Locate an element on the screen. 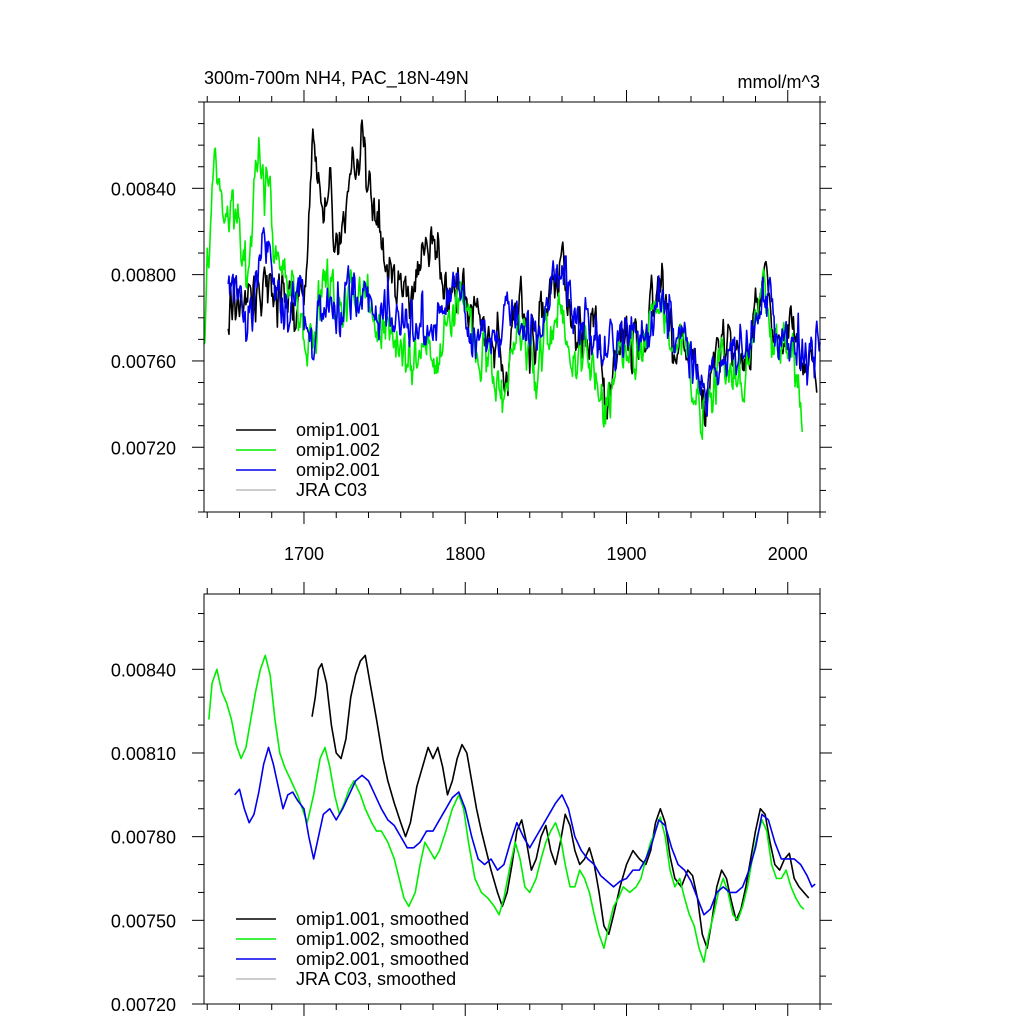 This screenshot has height=1024, width=1024. legend-label-jra-c03-smoothed: JRA C03, smoothed is located at coordinates (376, 979).